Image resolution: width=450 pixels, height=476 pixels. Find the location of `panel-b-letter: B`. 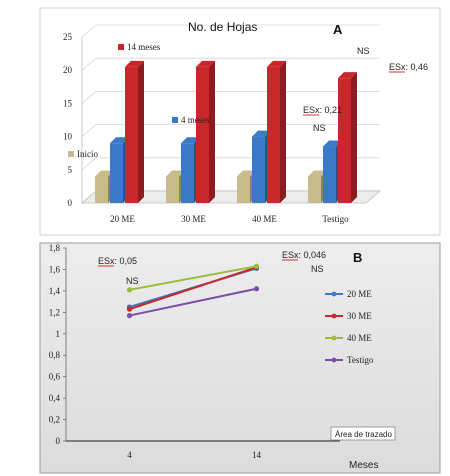

panel-b-letter: B is located at coordinates (357, 257).